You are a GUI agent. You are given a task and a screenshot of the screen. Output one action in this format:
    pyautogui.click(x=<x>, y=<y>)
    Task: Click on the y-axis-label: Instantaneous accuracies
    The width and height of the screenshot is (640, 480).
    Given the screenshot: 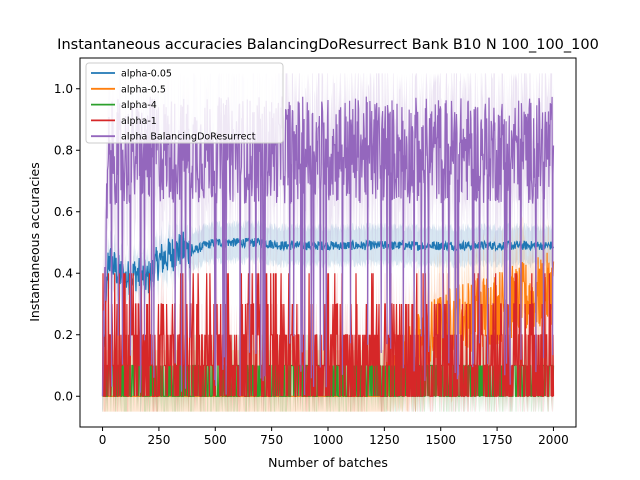 What is the action you would take?
    pyautogui.click(x=34, y=242)
    